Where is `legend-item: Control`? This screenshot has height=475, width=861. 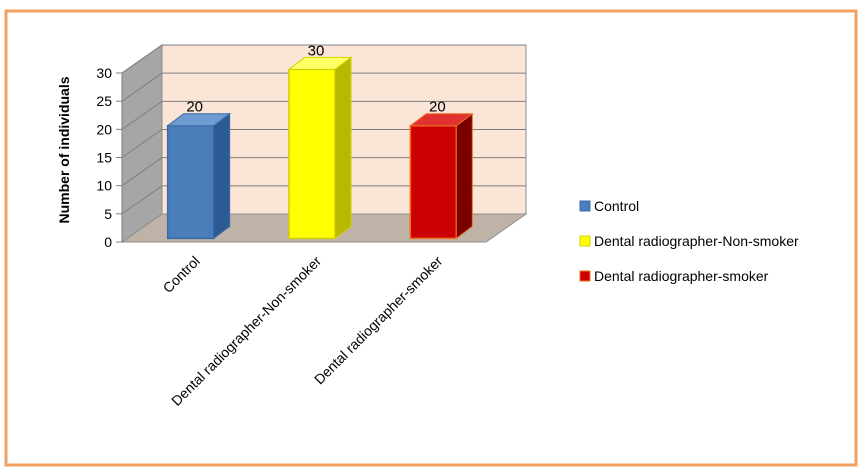
legend-item: Control is located at coordinates (609, 206).